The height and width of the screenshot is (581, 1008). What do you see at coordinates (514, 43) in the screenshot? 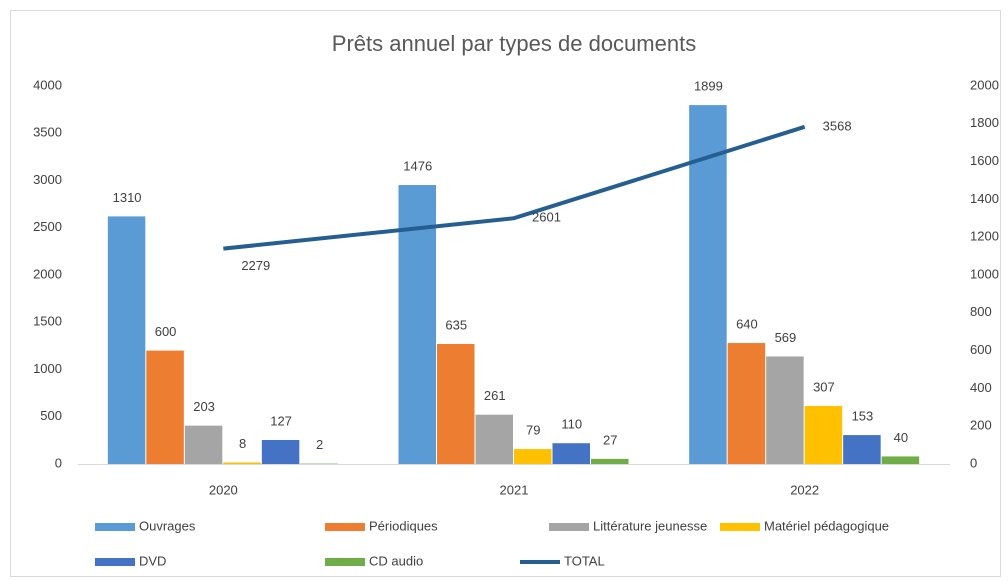
I see `chart-title: Prêts annuel par types de documents` at bounding box center [514, 43].